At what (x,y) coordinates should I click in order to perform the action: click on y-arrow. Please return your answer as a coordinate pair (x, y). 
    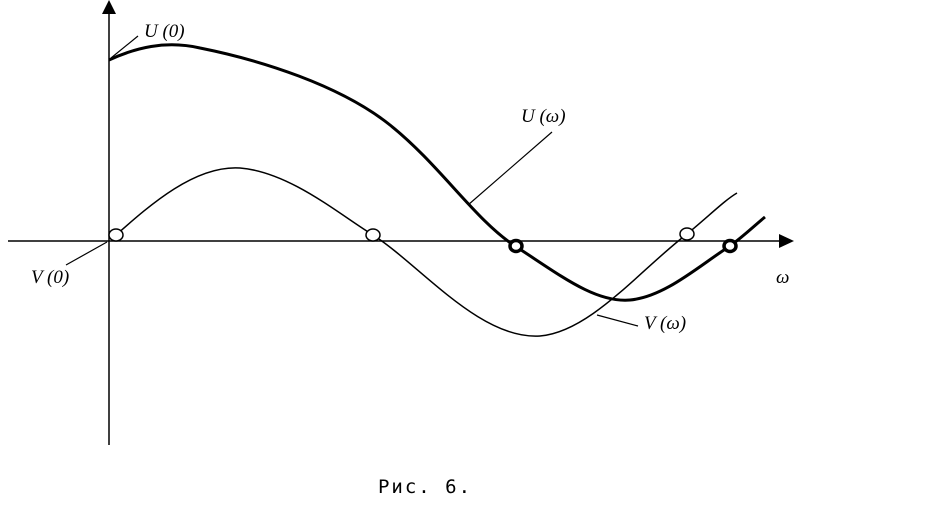
    Looking at the image, I should click on (109, 7).